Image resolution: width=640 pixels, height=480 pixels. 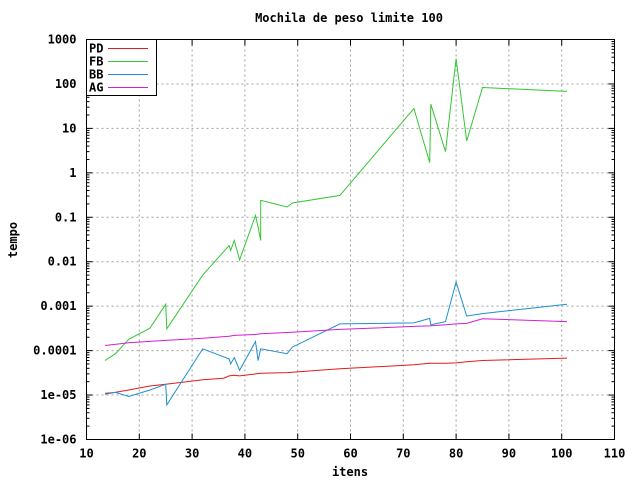 I want to click on y-tick-label: 0.1, so click(x=66, y=217).